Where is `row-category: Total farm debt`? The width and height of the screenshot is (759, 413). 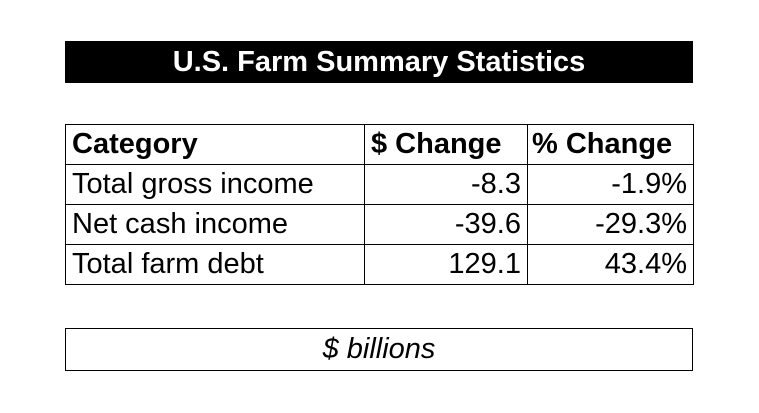 row-category: Total farm debt is located at coordinates (215, 264).